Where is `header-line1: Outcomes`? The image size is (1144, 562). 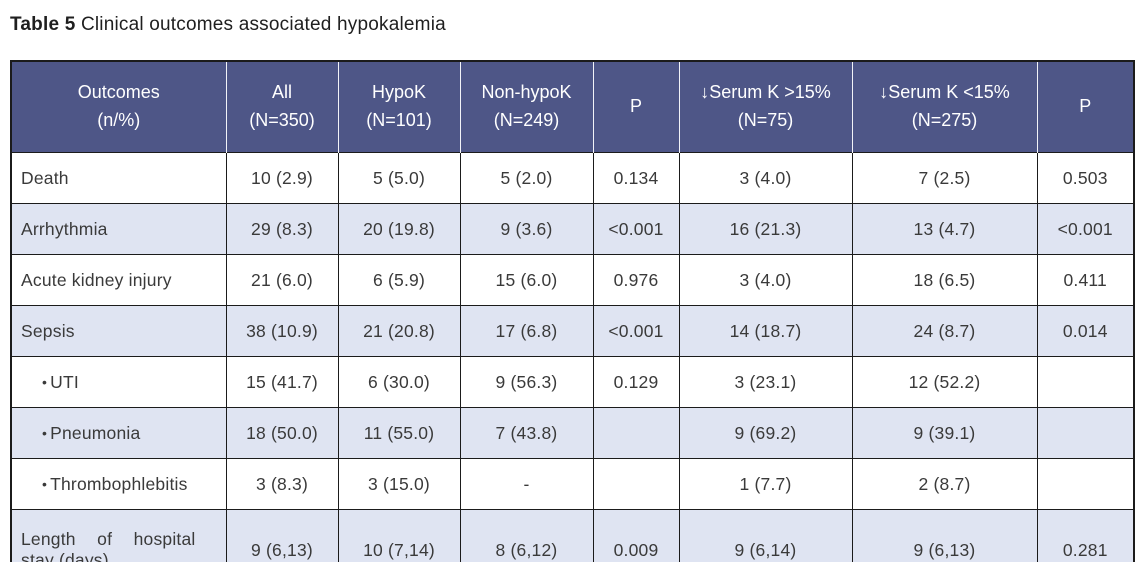 header-line1: Outcomes is located at coordinates (118, 92).